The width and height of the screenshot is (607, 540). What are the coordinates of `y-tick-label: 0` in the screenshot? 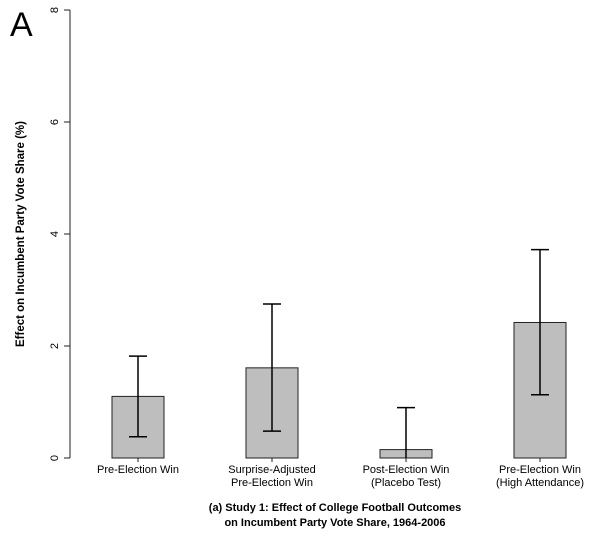 It's located at (55, 458).